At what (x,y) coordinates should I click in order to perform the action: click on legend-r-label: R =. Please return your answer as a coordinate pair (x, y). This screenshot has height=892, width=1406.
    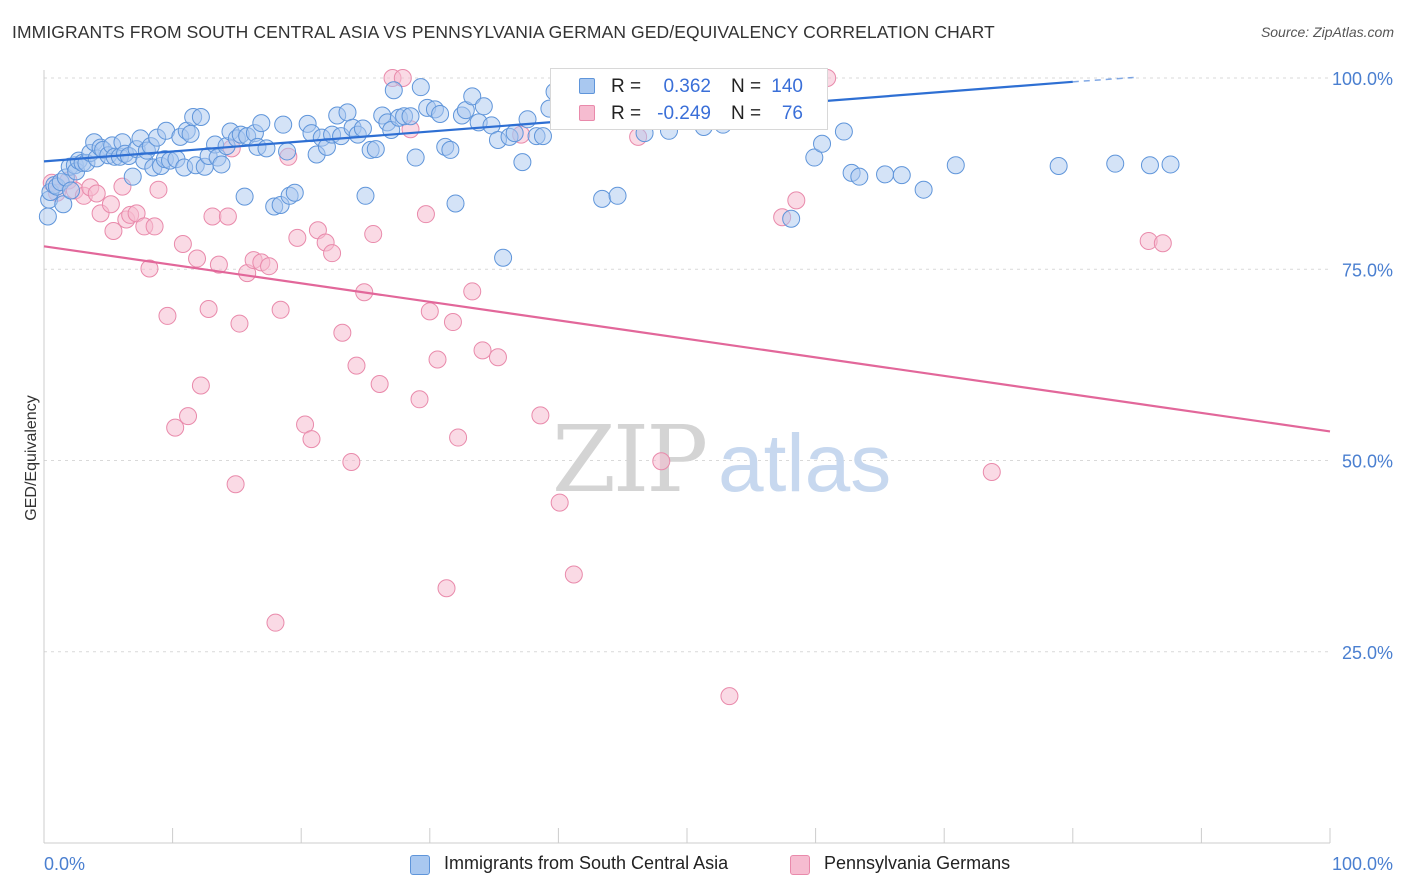
    Looking at the image, I should click on (626, 113).